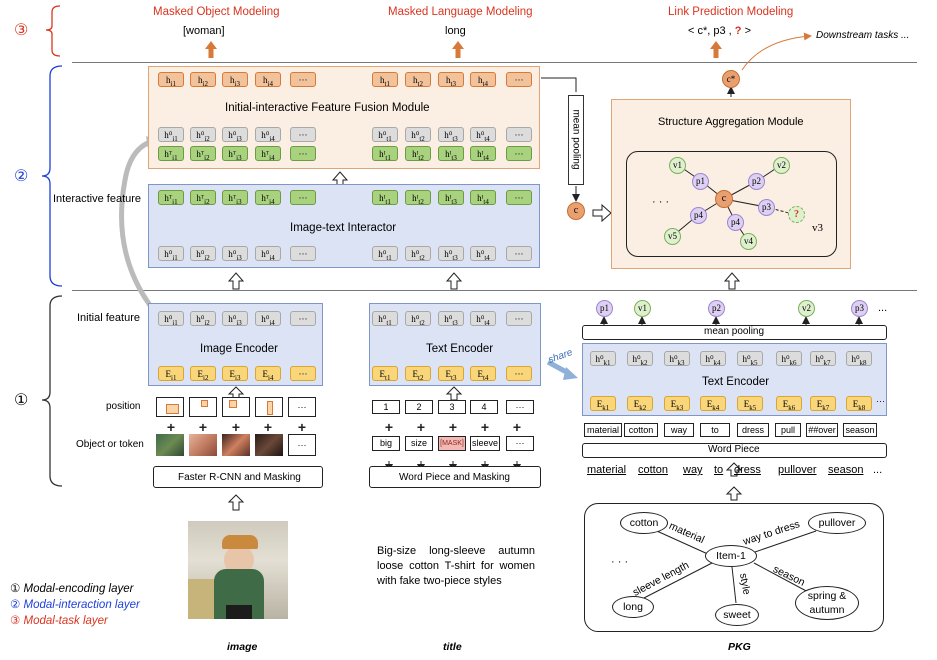 This screenshot has height=660, width=937. I want to click on text-enc-in-3: Et3, so click(451, 374).